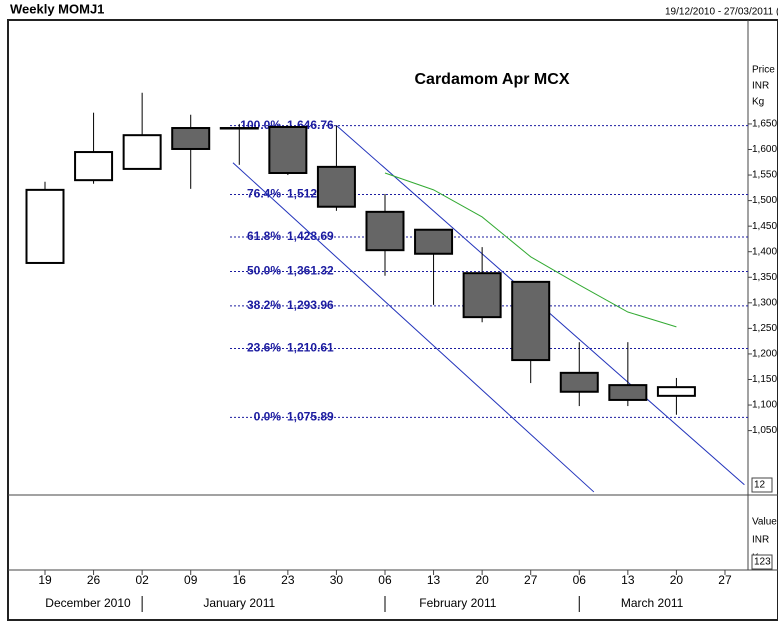  What do you see at coordinates (310, 348) in the screenshot?
I see `fib-value: 1,210.61` at bounding box center [310, 348].